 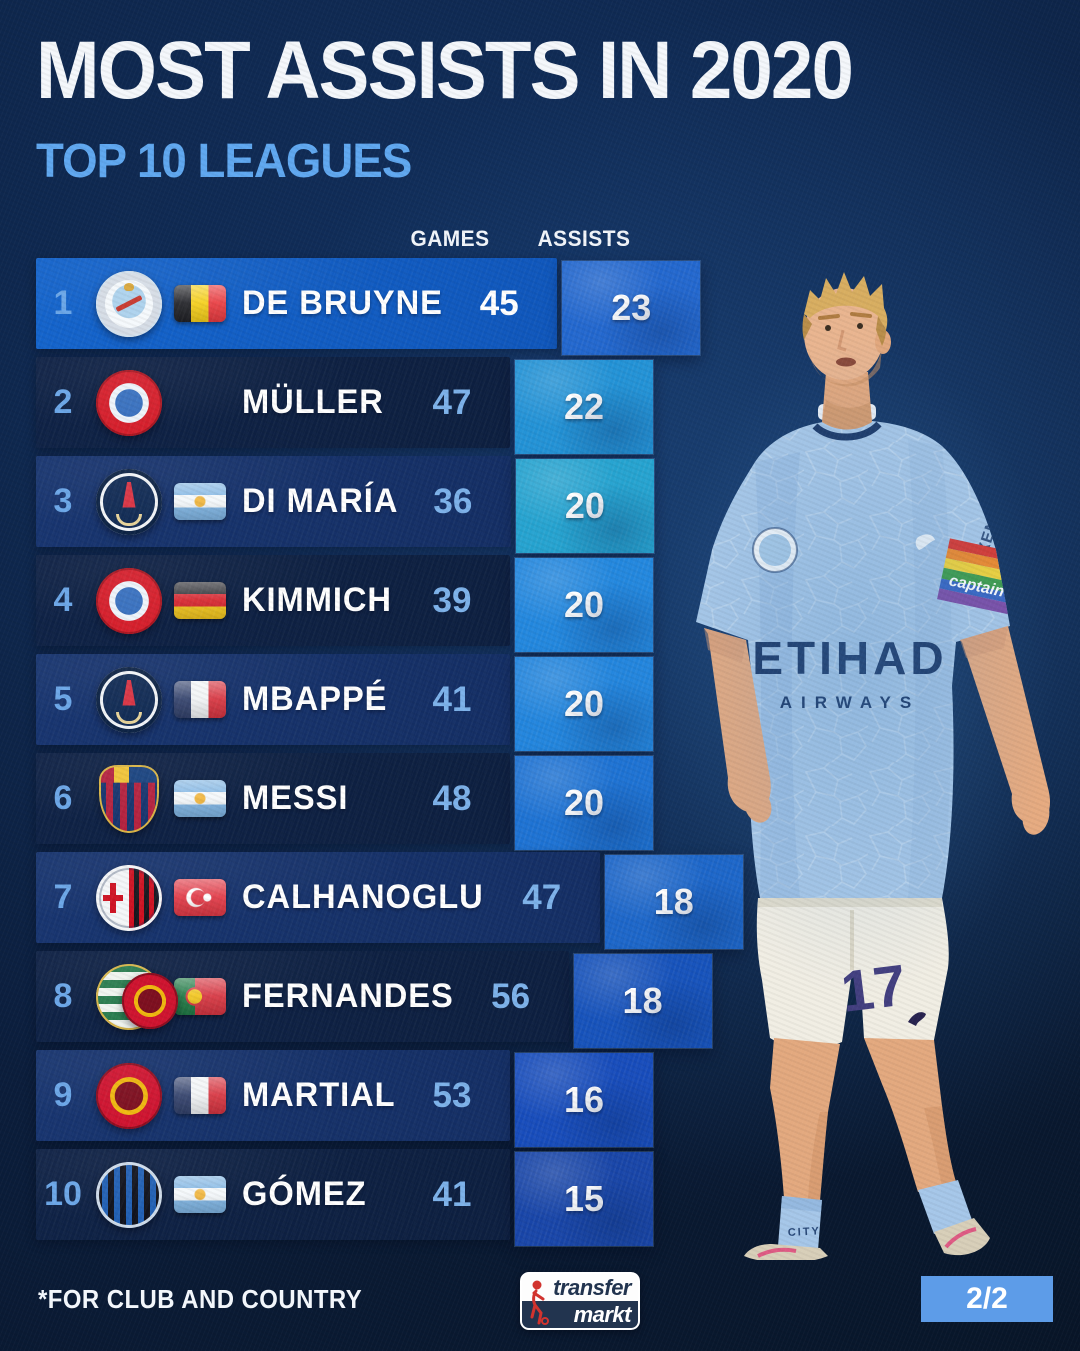 I want to click on assists-value: 16, so click(x=584, y=1099).